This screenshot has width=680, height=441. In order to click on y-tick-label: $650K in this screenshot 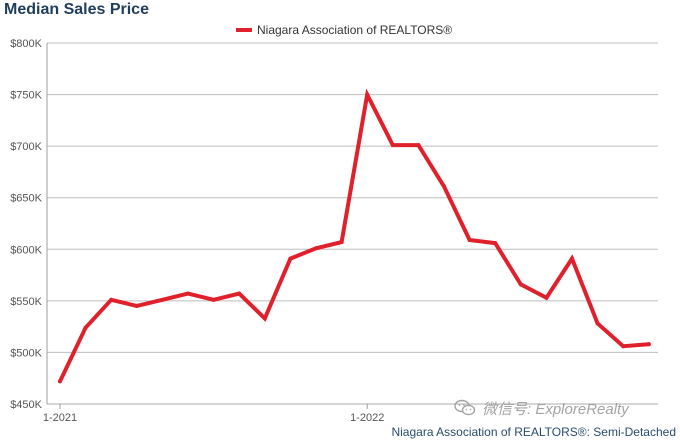, I will do `click(26, 199)`.